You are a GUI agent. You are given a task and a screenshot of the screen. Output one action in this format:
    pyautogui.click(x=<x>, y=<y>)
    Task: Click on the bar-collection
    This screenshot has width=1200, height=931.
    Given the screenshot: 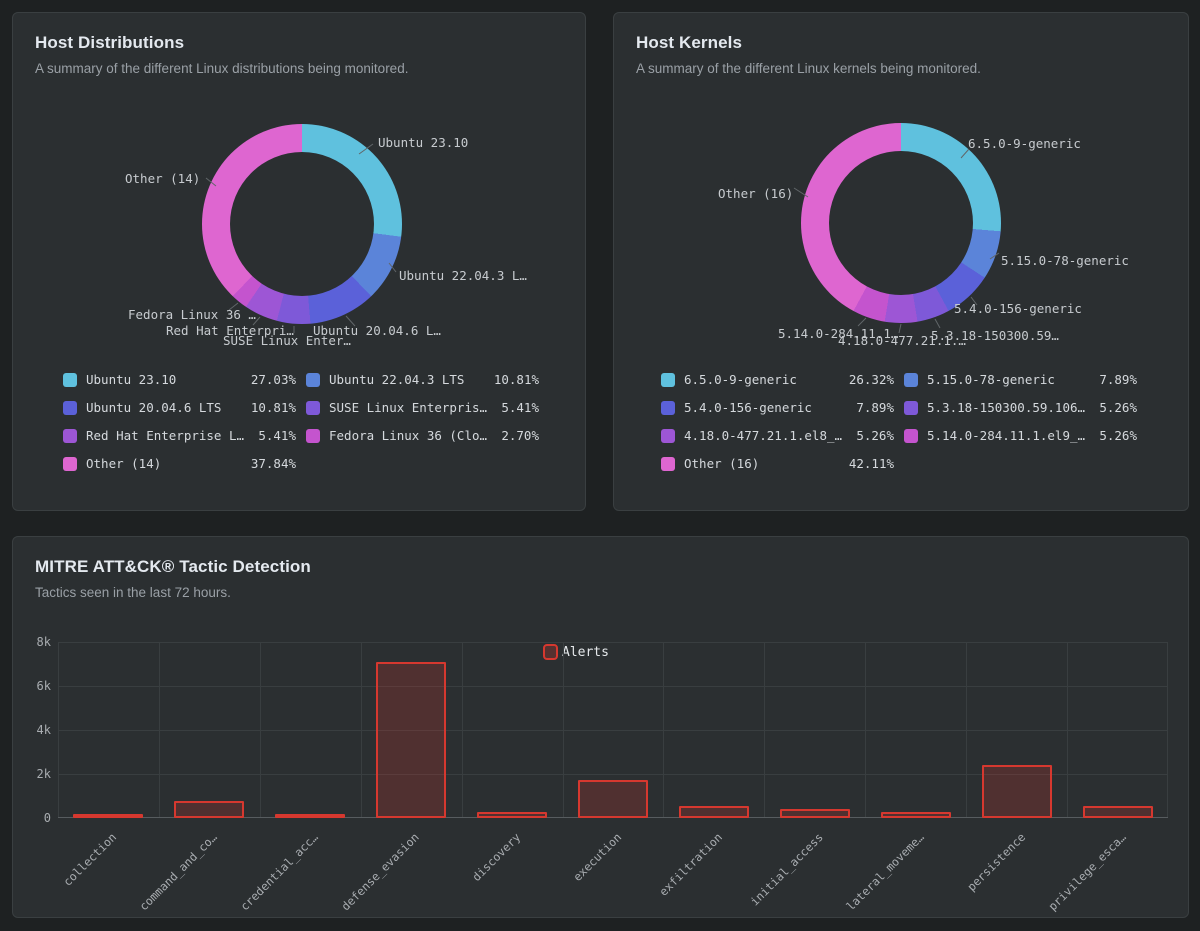 What is the action you would take?
    pyautogui.click(x=108, y=816)
    